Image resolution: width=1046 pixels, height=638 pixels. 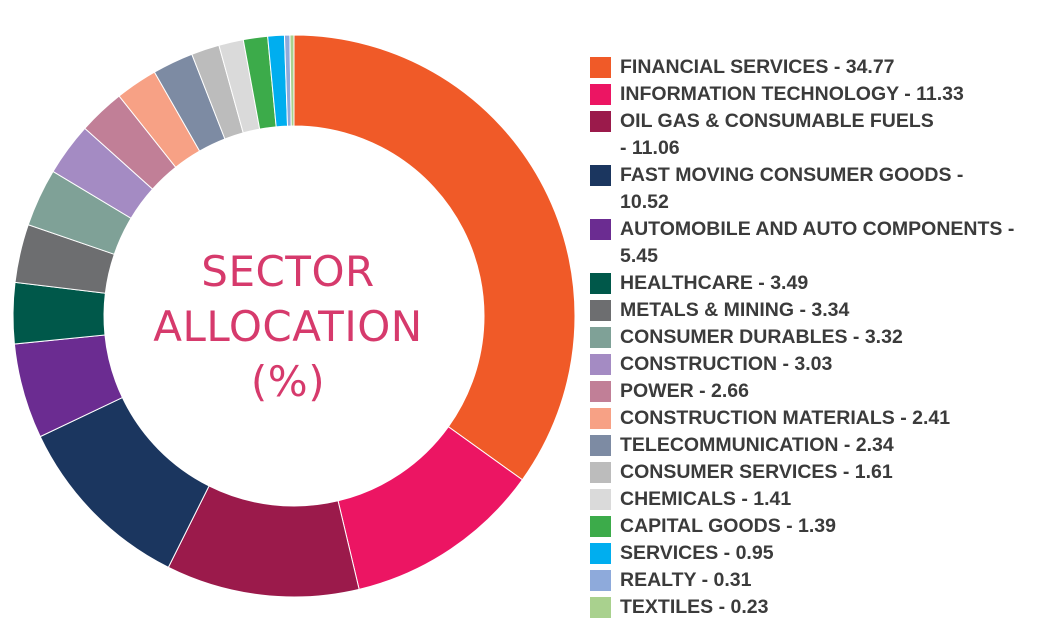 I want to click on legend-label-line: INFORMATION TECHNOLOGY - 11.33, so click(x=792, y=94).